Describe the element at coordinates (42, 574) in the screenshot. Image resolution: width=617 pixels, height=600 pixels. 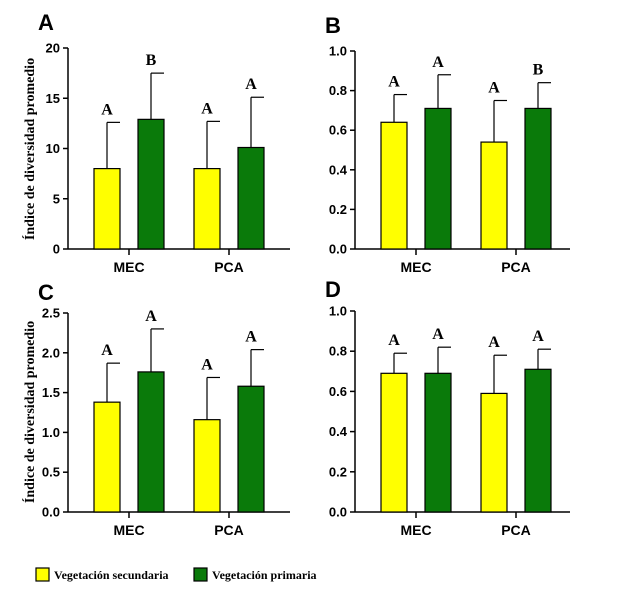
I see `legend-swatch-secondary` at that location.